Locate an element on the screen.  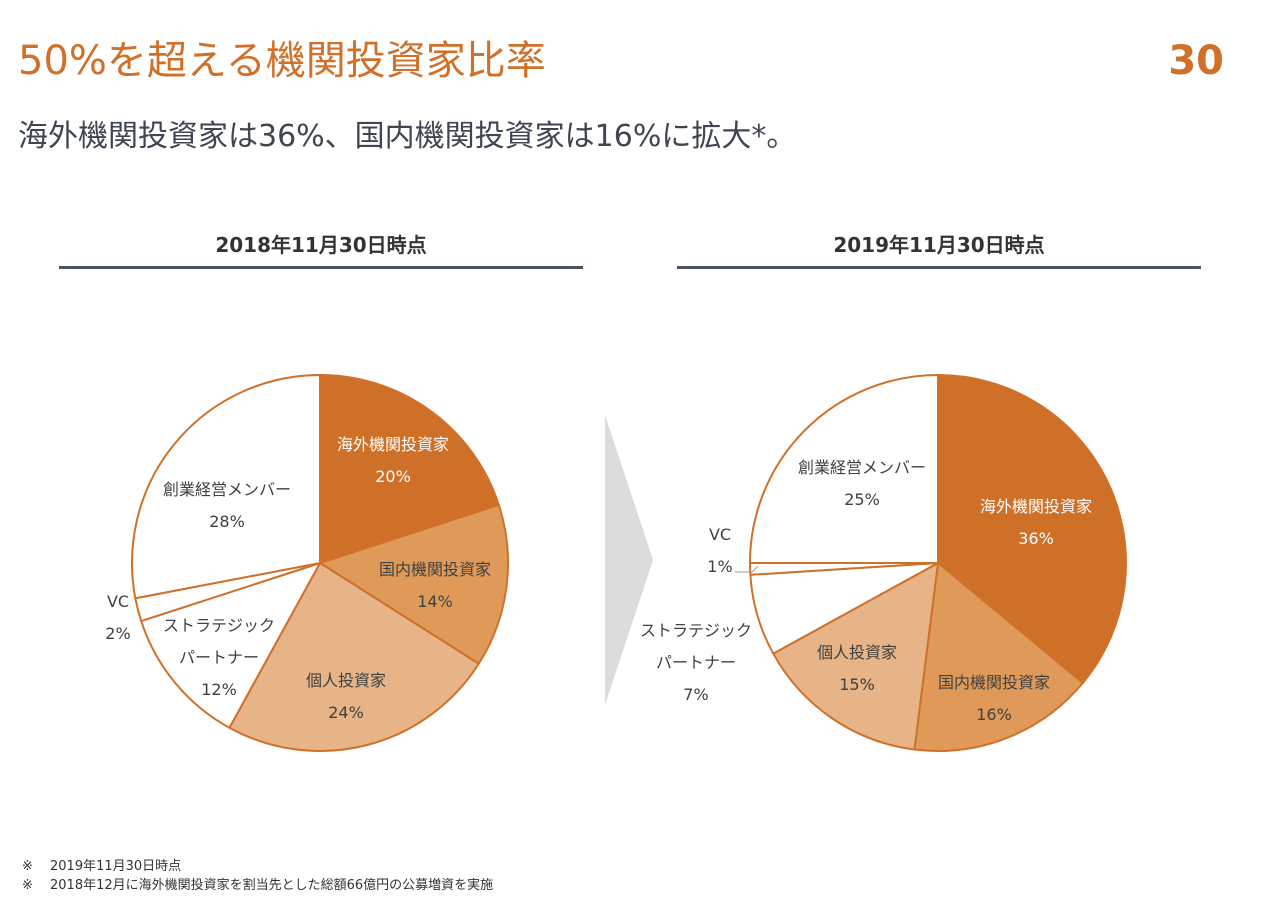
label-individual: 個人投資家 15% is located at coordinates (857, 668).